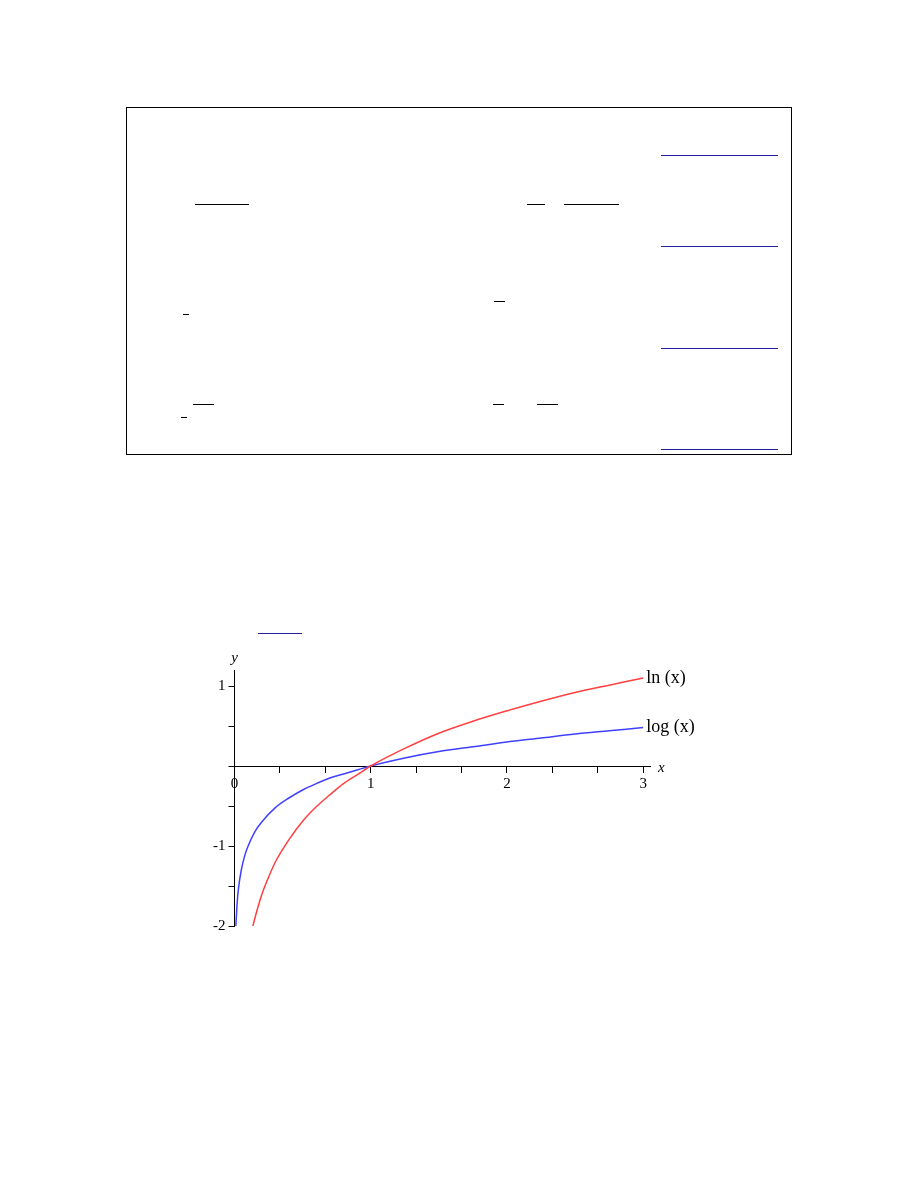 The image size is (918, 1188). What do you see at coordinates (670, 727) in the screenshot?
I see `series-label: log (x)` at bounding box center [670, 727].